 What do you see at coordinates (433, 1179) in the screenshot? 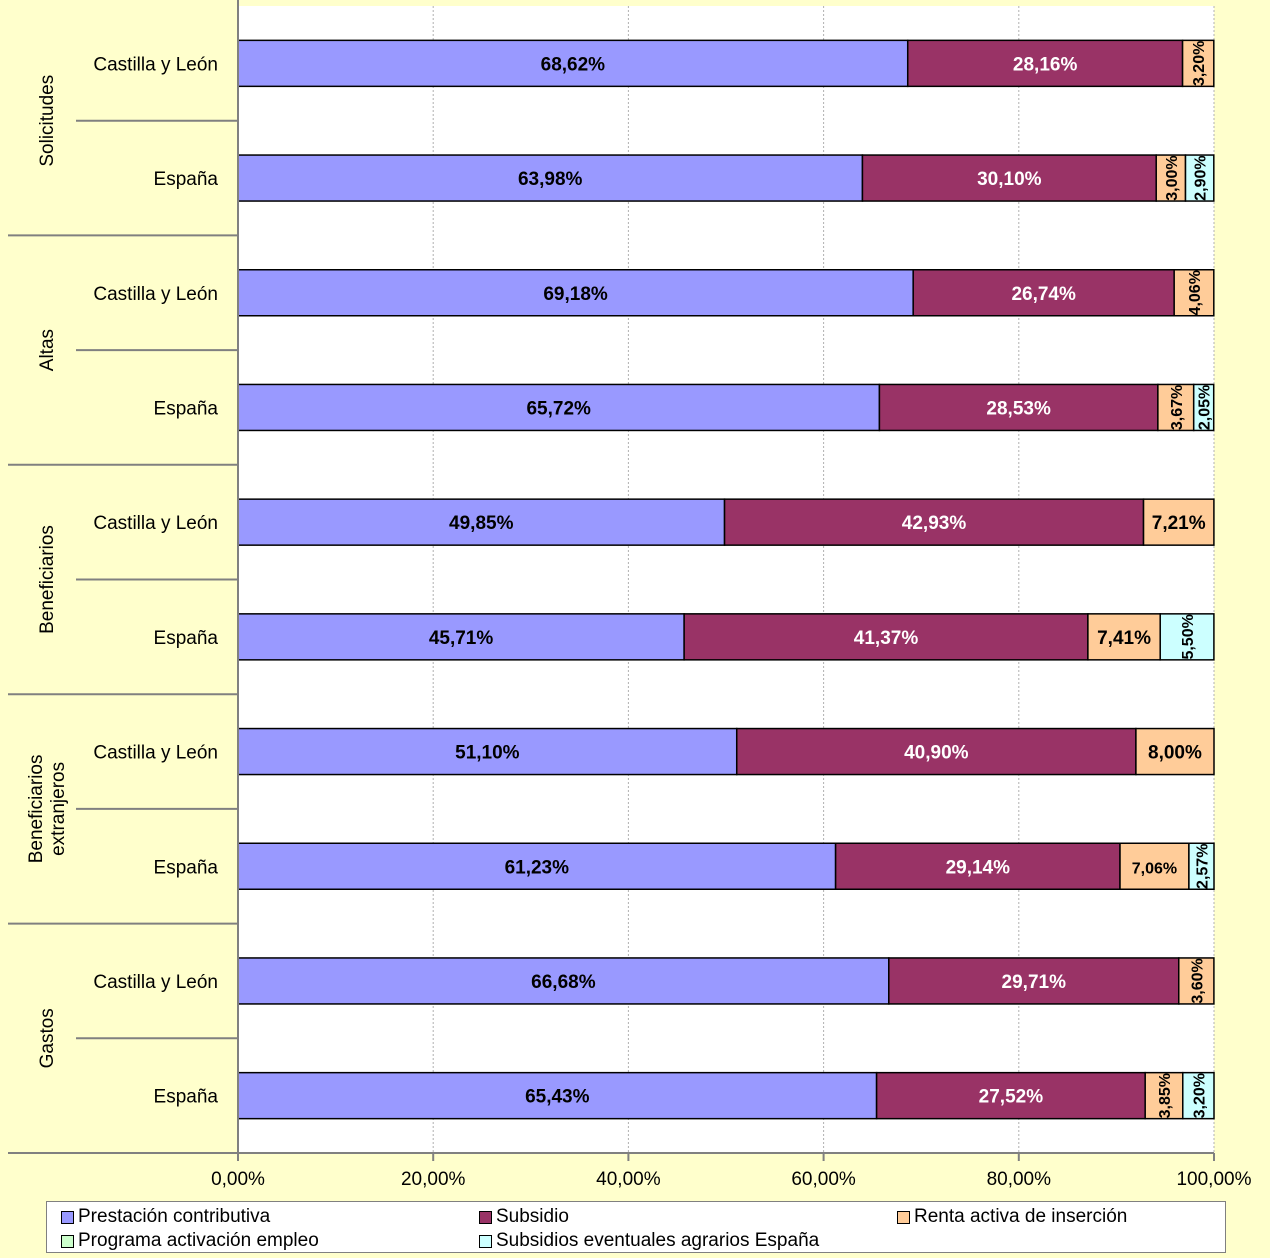
I see `x-tick-label: 20,00%` at bounding box center [433, 1179].